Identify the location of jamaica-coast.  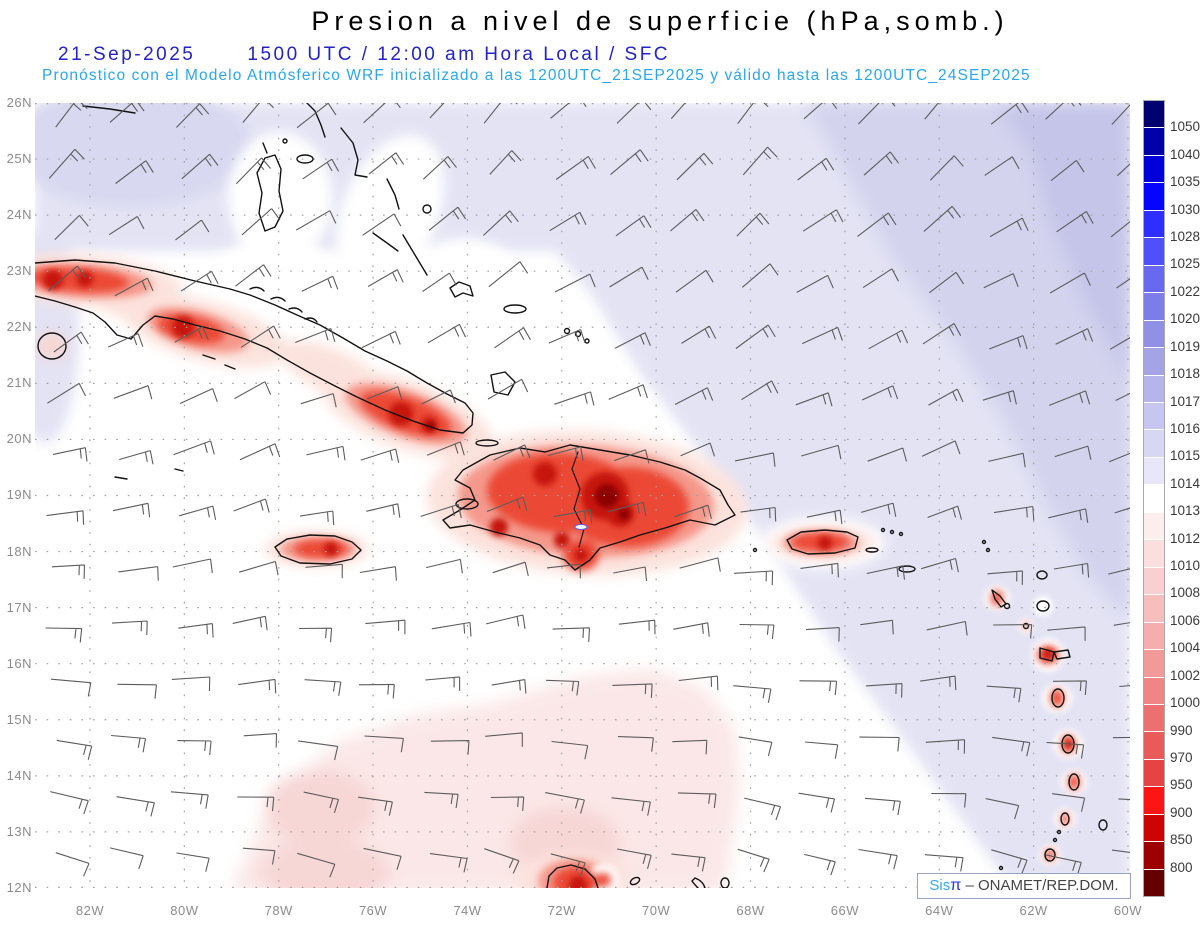
(318, 549).